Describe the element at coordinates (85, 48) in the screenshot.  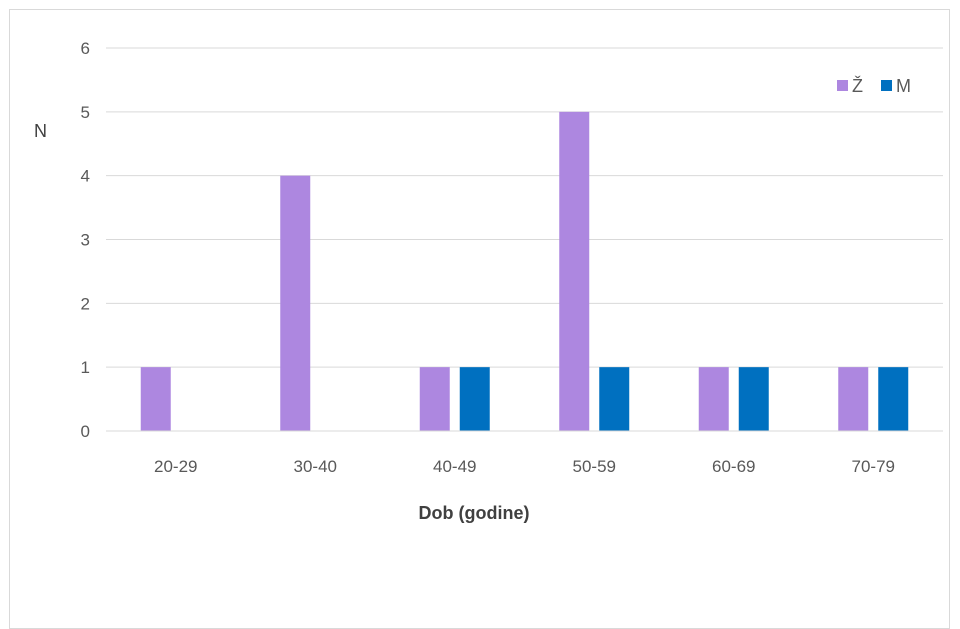
I see `y-tick-label: 6` at that location.